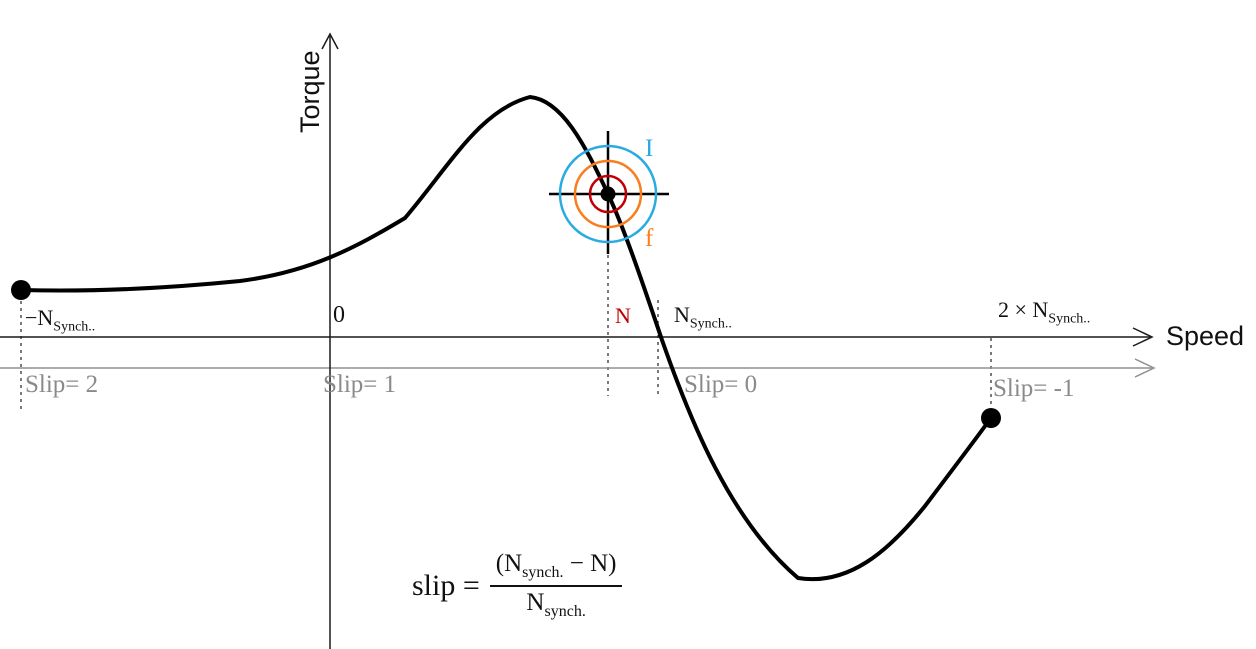 The height and width of the screenshot is (649, 1256). I want to click on tick-two-nsynch-main: 2 × N, so click(1023, 309).